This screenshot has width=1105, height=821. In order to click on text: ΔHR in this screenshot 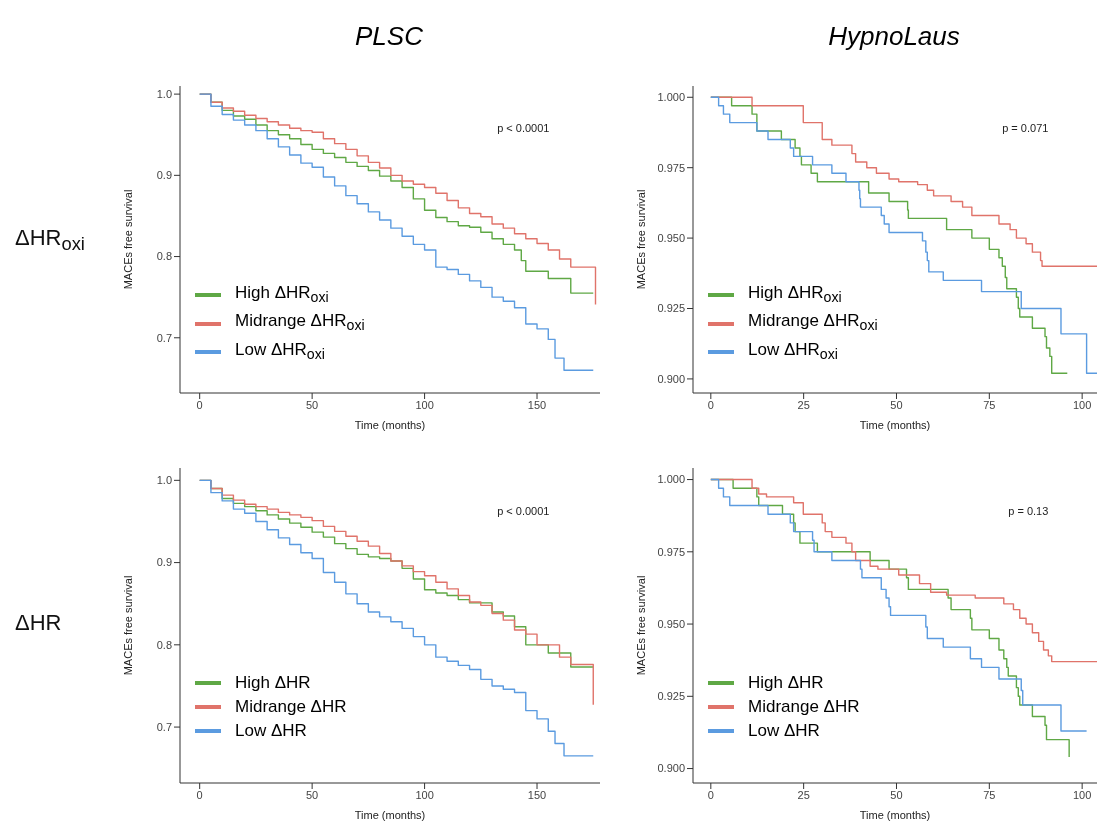, I will do `click(38, 623)`.